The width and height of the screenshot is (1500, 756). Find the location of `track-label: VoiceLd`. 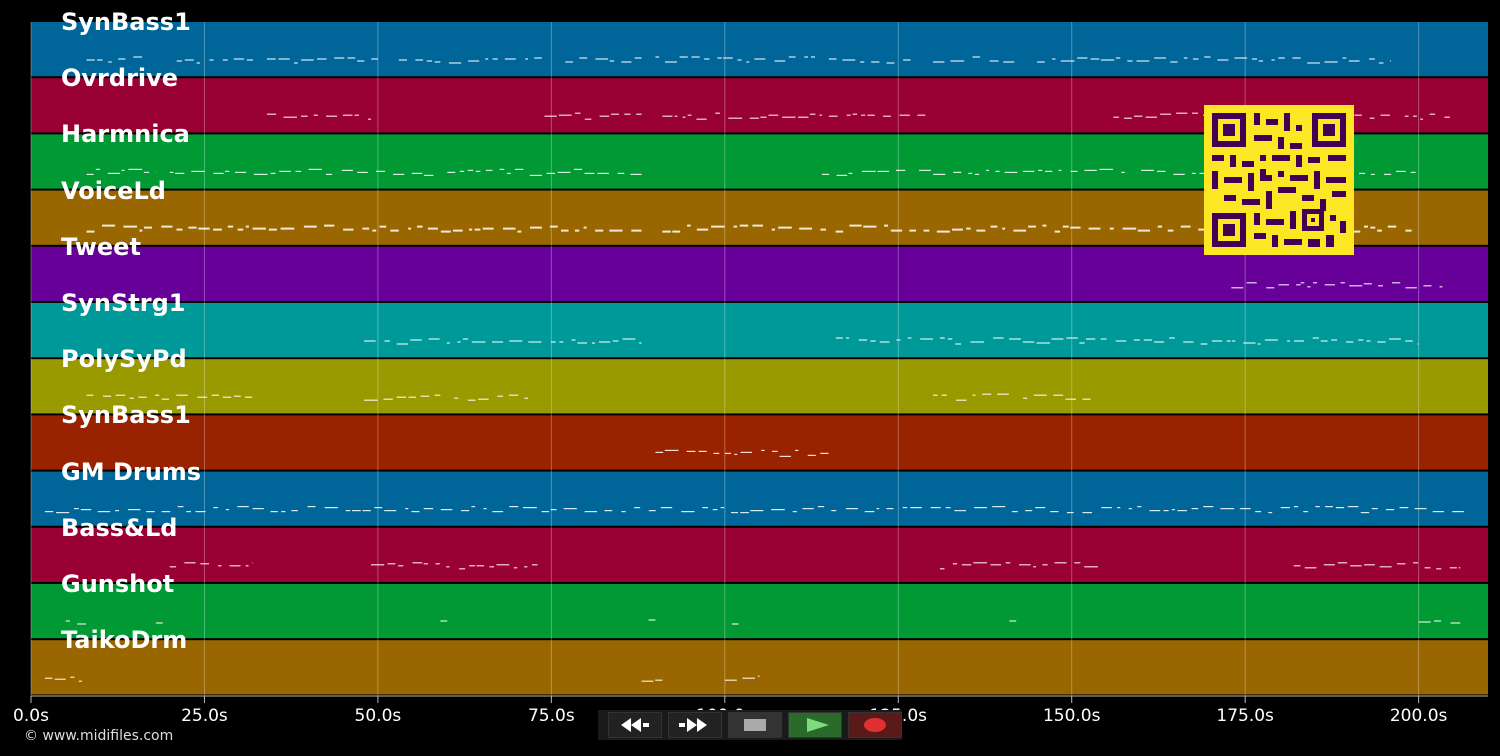

track-label: VoiceLd is located at coordinates (113, 190).